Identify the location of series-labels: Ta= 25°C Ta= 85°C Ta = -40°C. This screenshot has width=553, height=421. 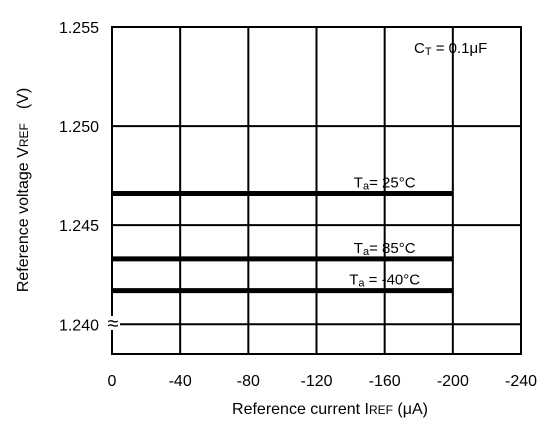
(384, 231).